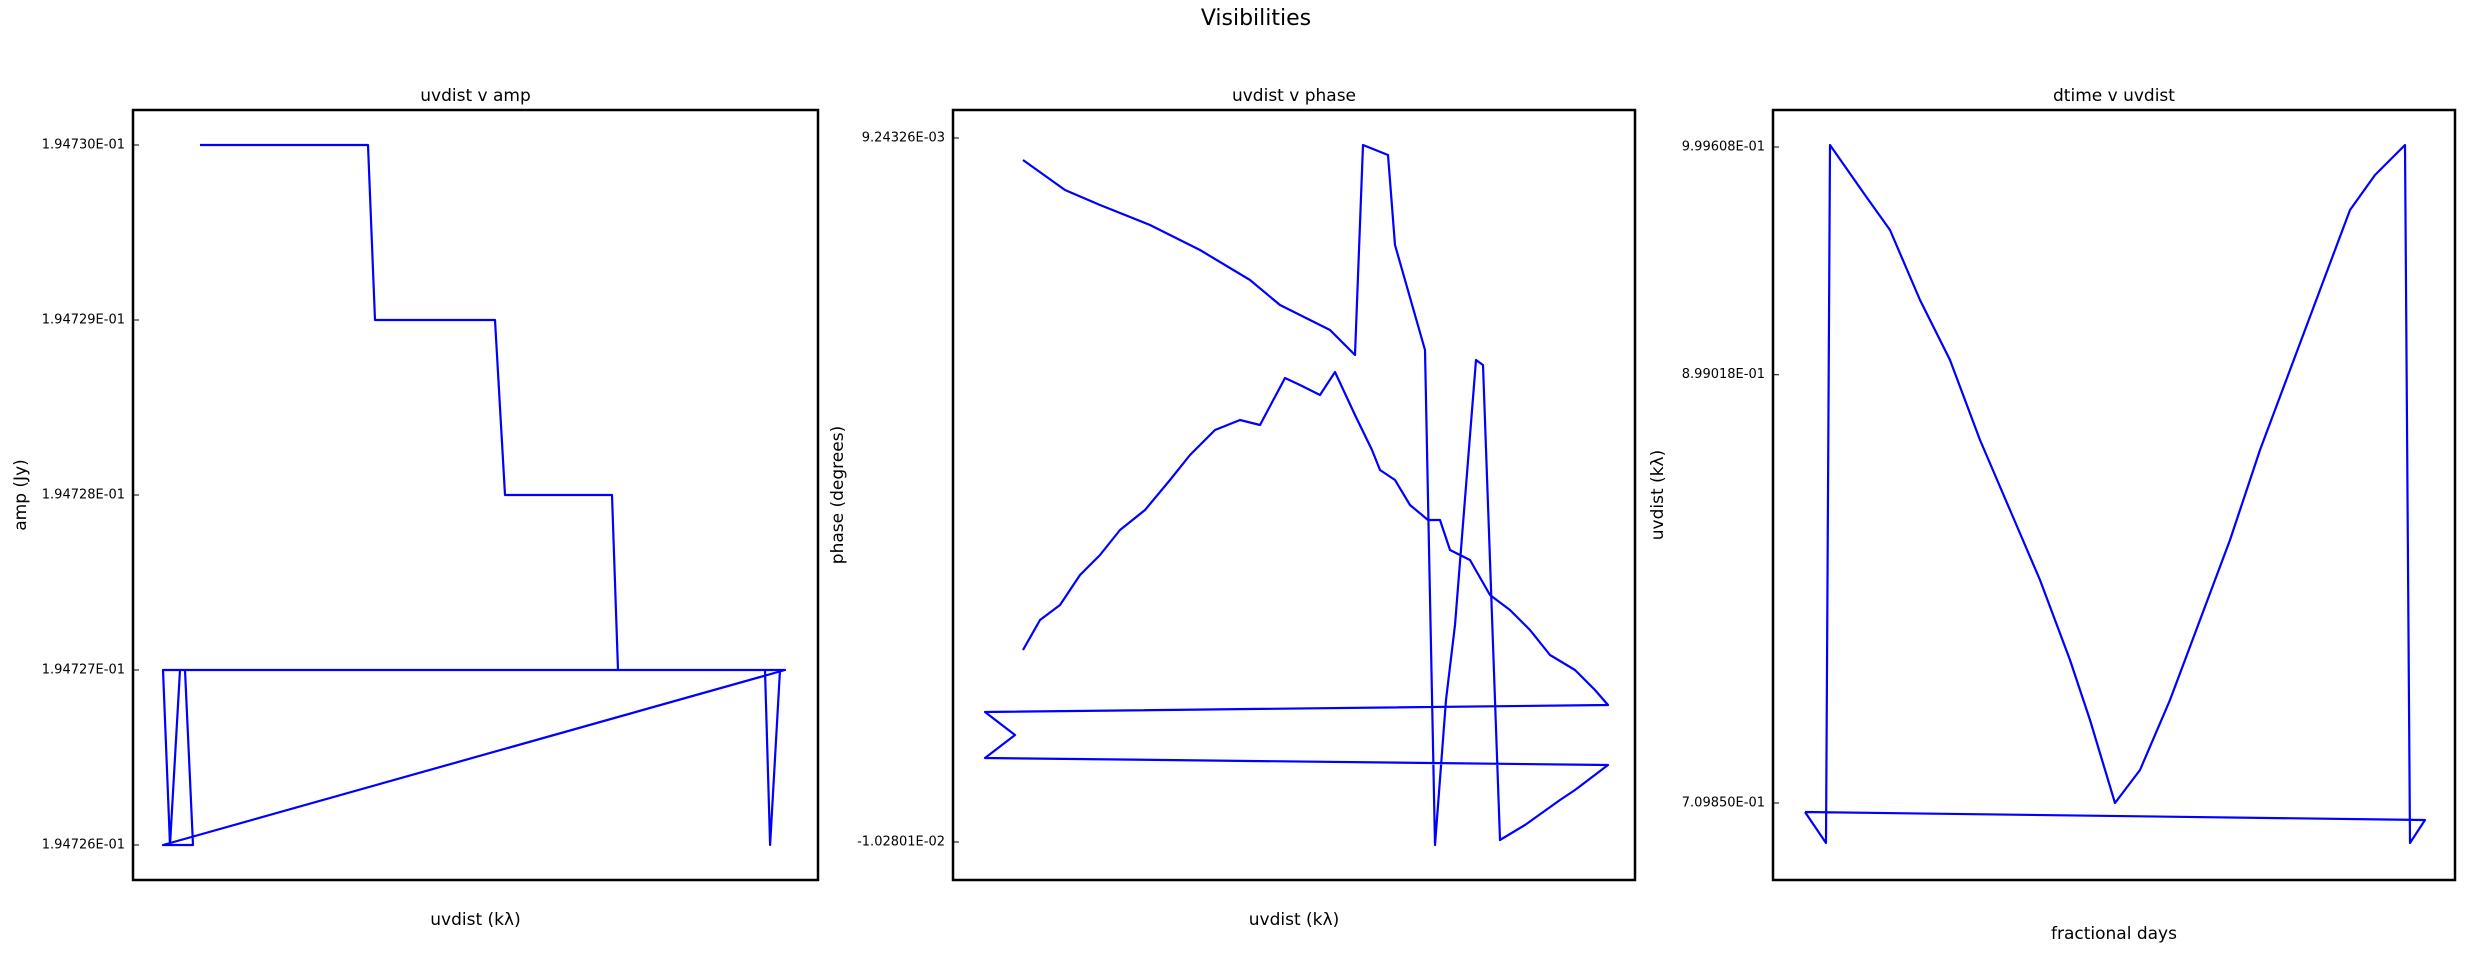 The width and height of the screenshot is (2479, 953). Describe the element at coordinates (83, 145) in the screenshot. I see `y-tick-label: 1.94730E-01` at that location.